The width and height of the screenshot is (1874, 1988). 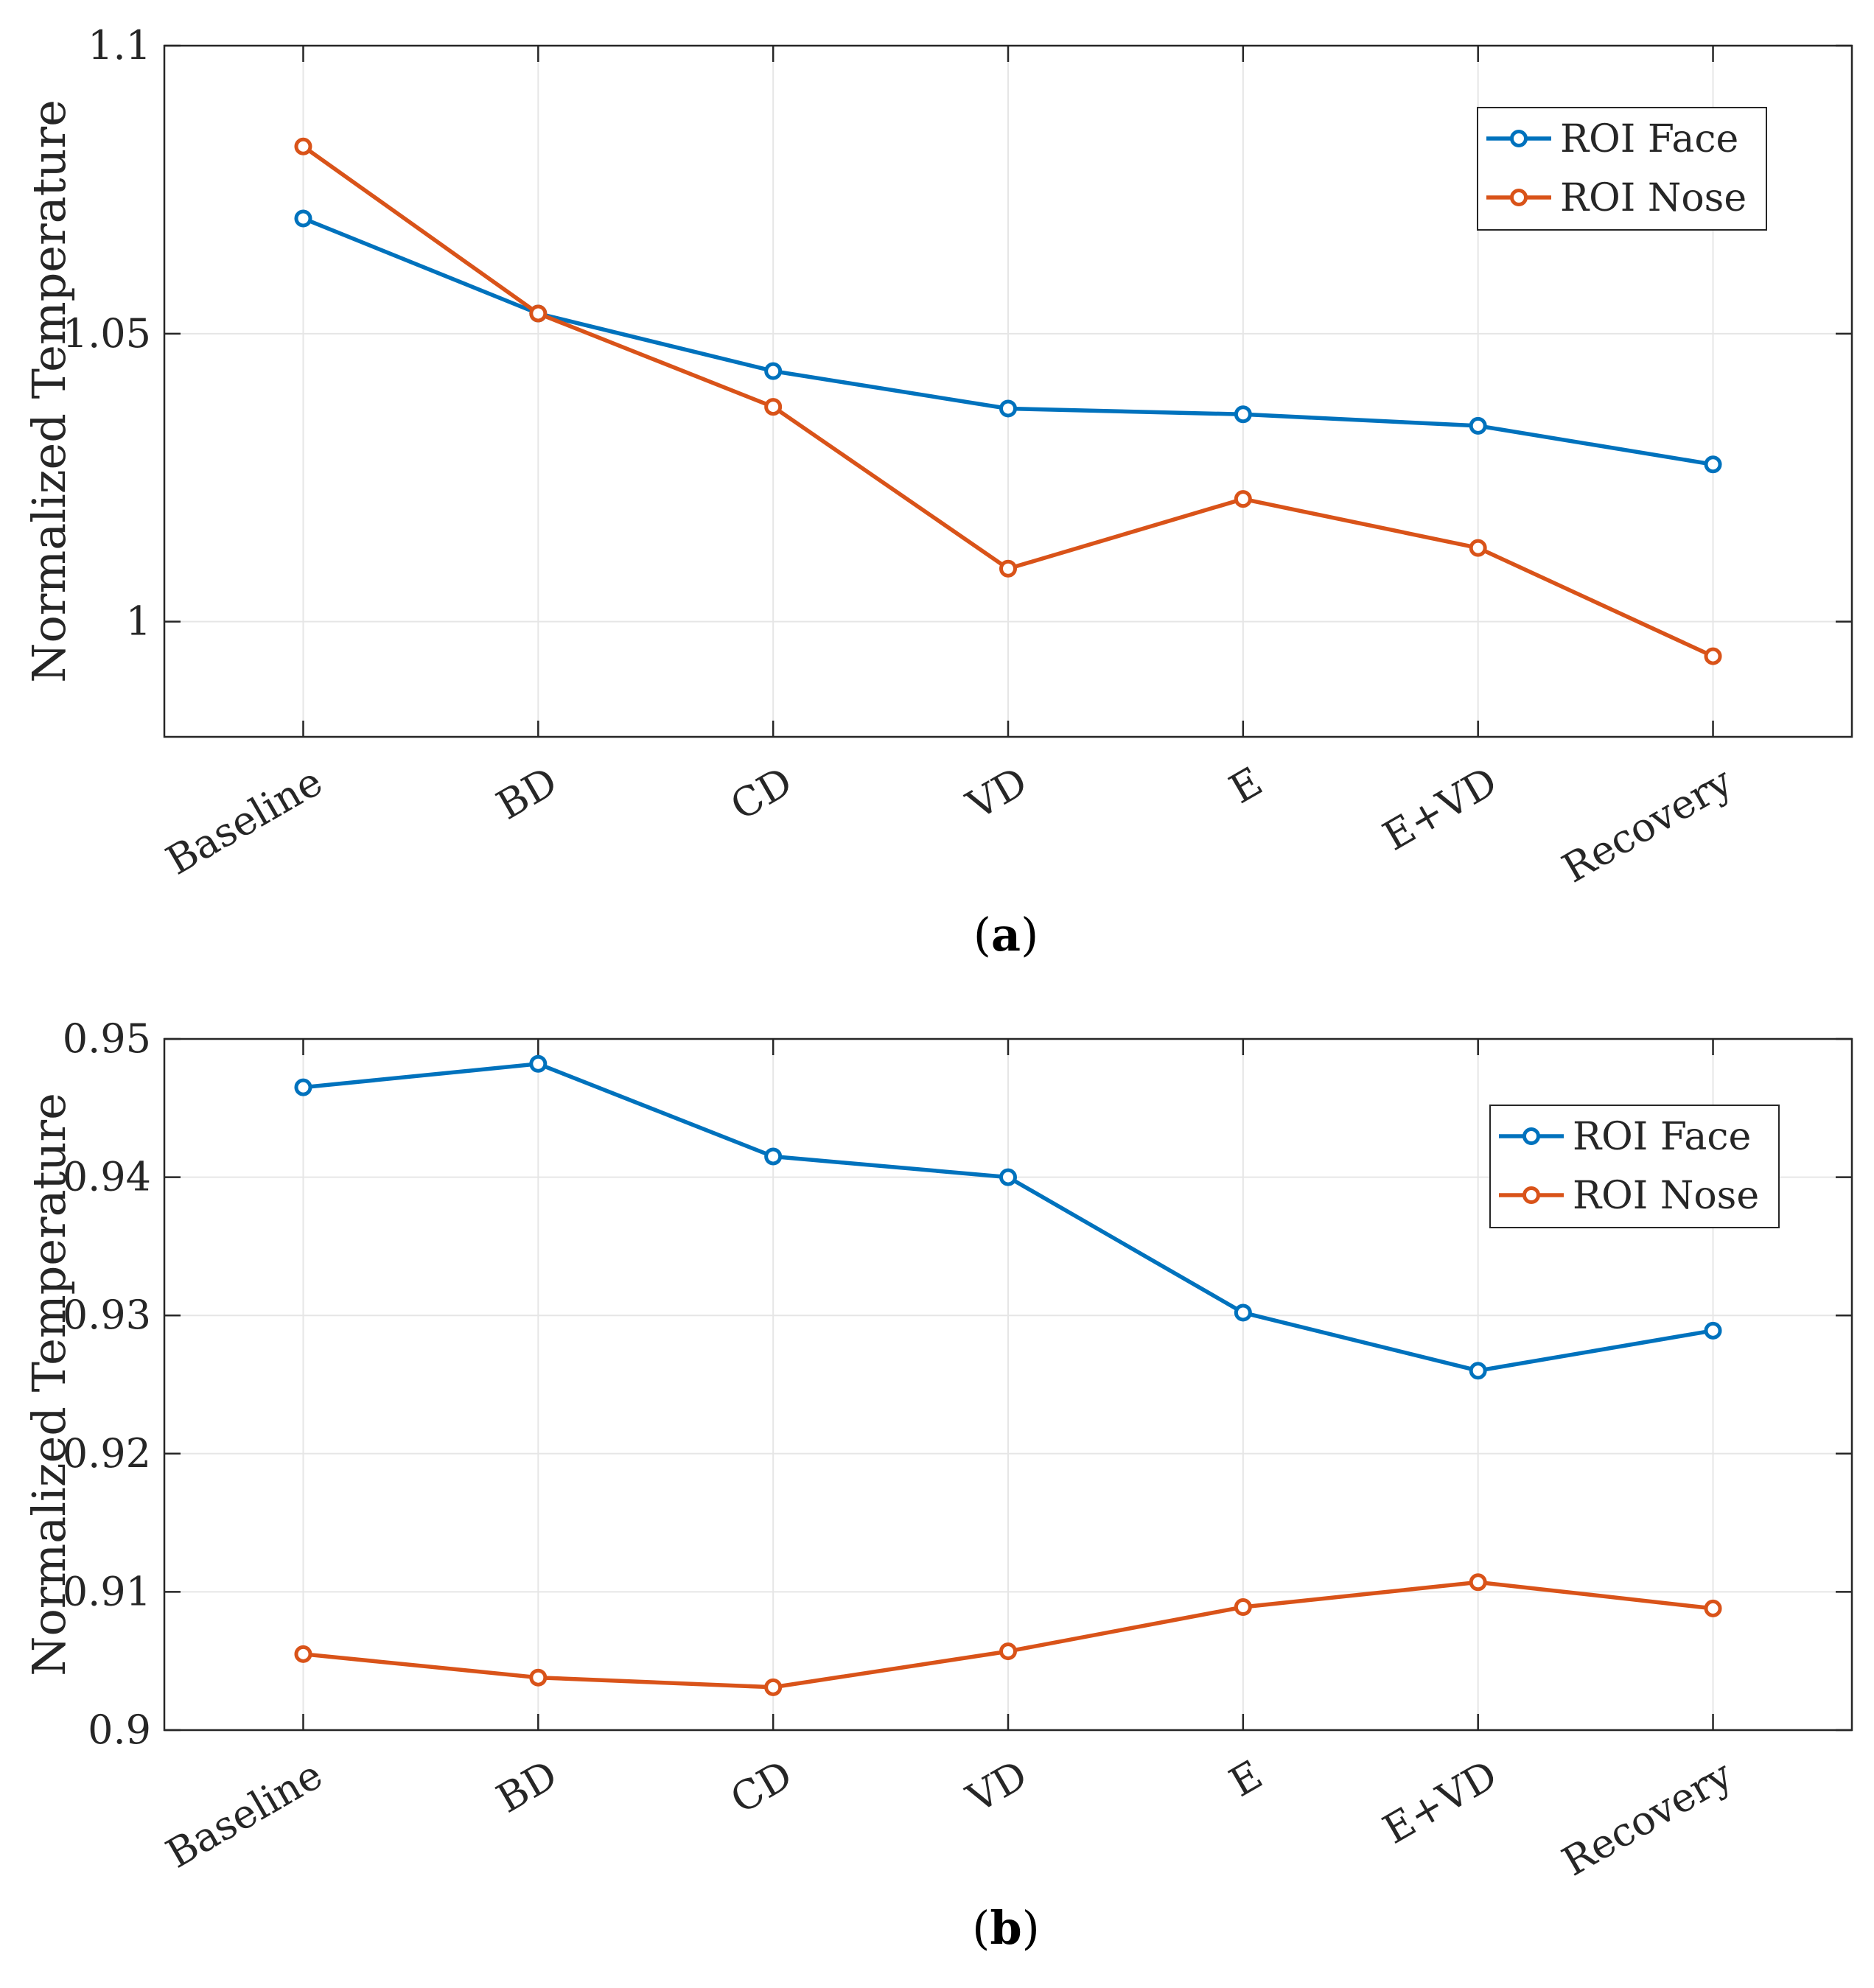 What do you see at coordinates (1008, 1634) in the screenshot?
I see `series-roi-nose` at bounding box center [1008, 1634].